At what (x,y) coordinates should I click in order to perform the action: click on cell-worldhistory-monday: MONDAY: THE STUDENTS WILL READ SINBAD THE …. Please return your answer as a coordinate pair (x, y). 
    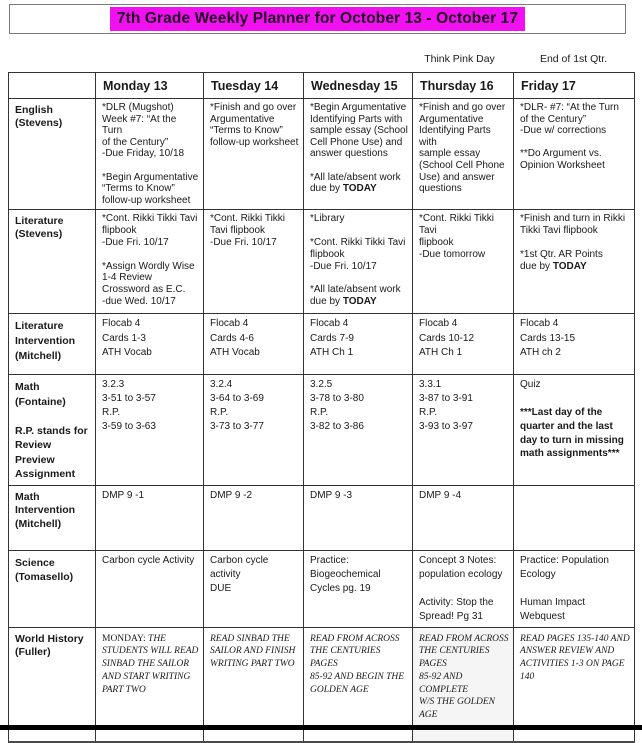
    Looking at the image, I should click on (149, 684).